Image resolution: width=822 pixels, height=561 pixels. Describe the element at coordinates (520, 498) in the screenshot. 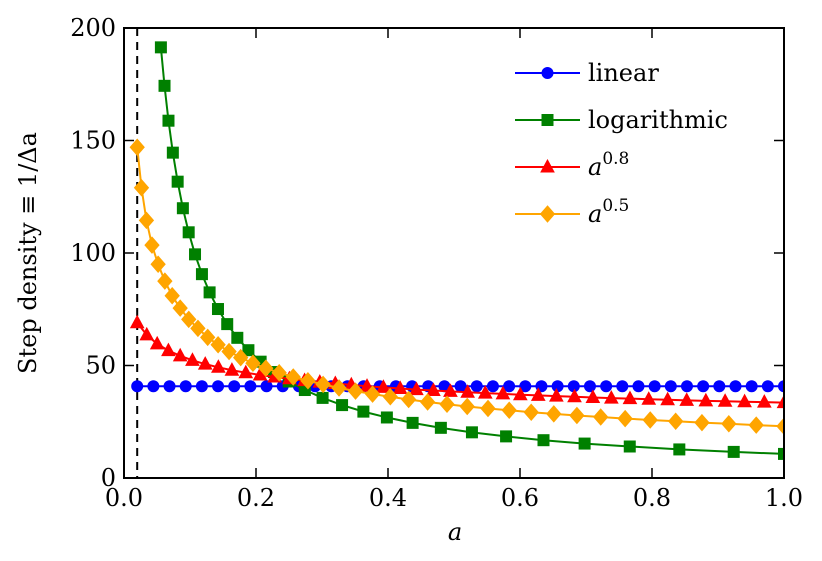

I see `x-tick-label: 0.6` at that location.